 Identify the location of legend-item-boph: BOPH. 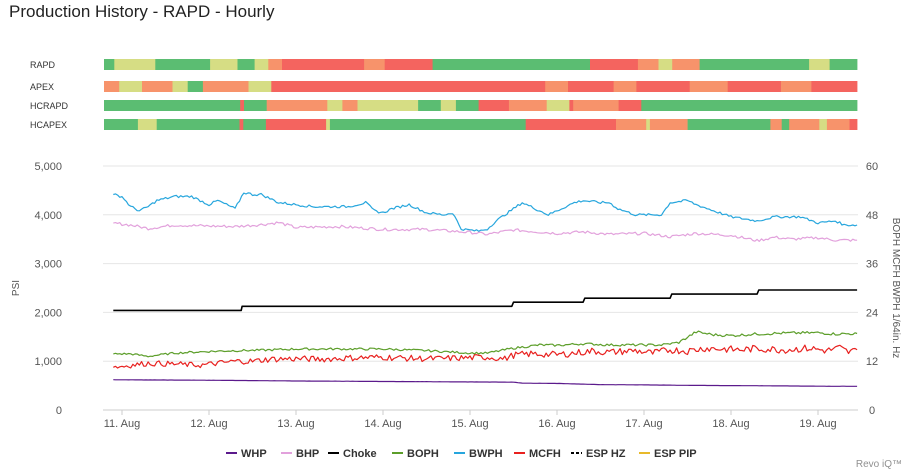
(415, 454).